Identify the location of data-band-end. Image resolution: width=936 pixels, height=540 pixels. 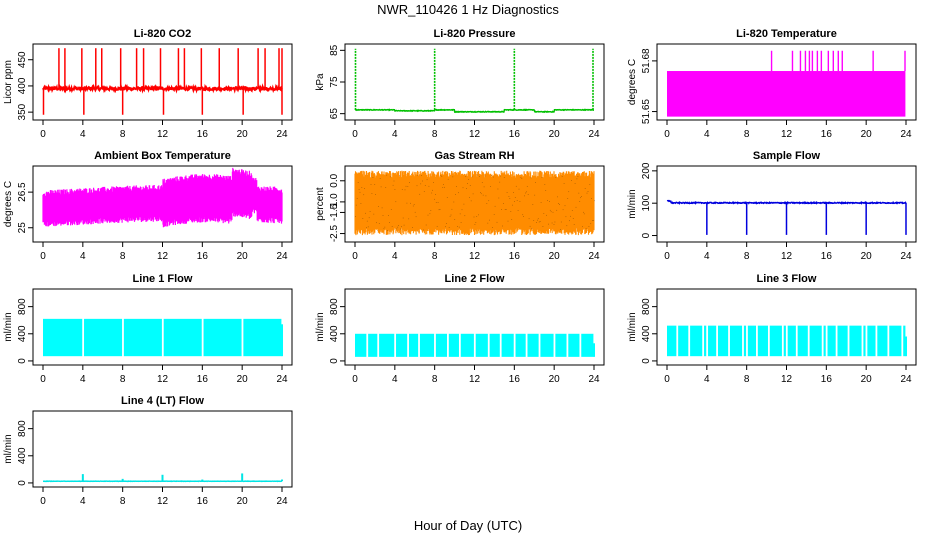
(594, 350).